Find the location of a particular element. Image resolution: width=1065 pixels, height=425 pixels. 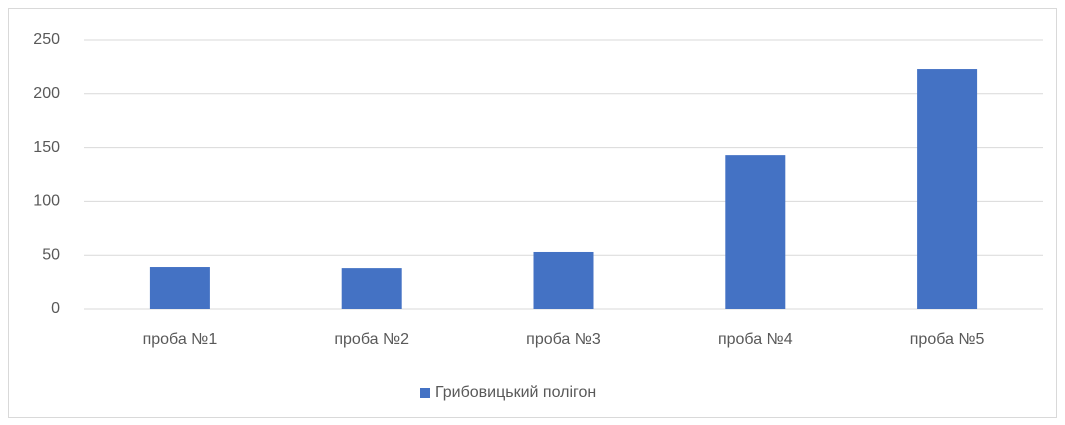

x-tick-label: проба №4 is located at coordinates (755, 339).